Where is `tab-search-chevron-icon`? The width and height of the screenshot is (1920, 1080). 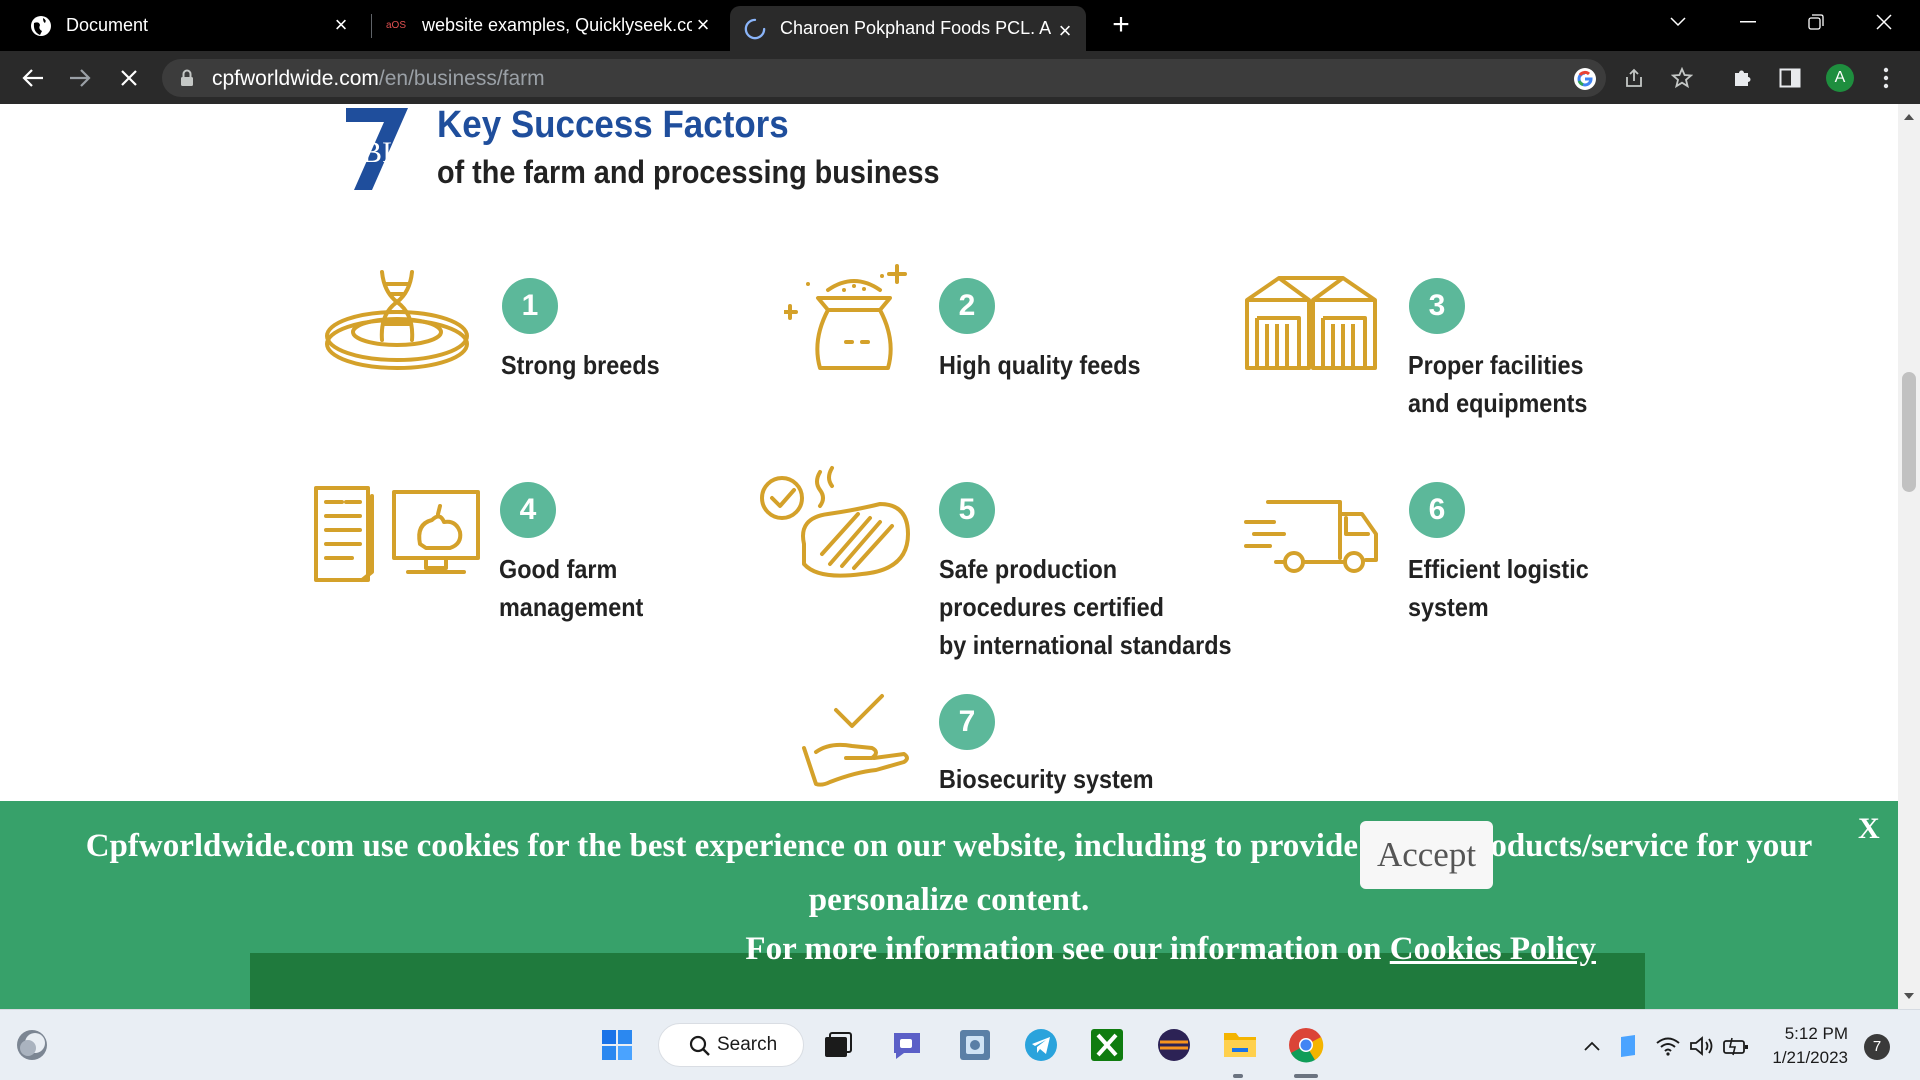 tab-search-chevron-icon is located at coordinates (1678, 22).